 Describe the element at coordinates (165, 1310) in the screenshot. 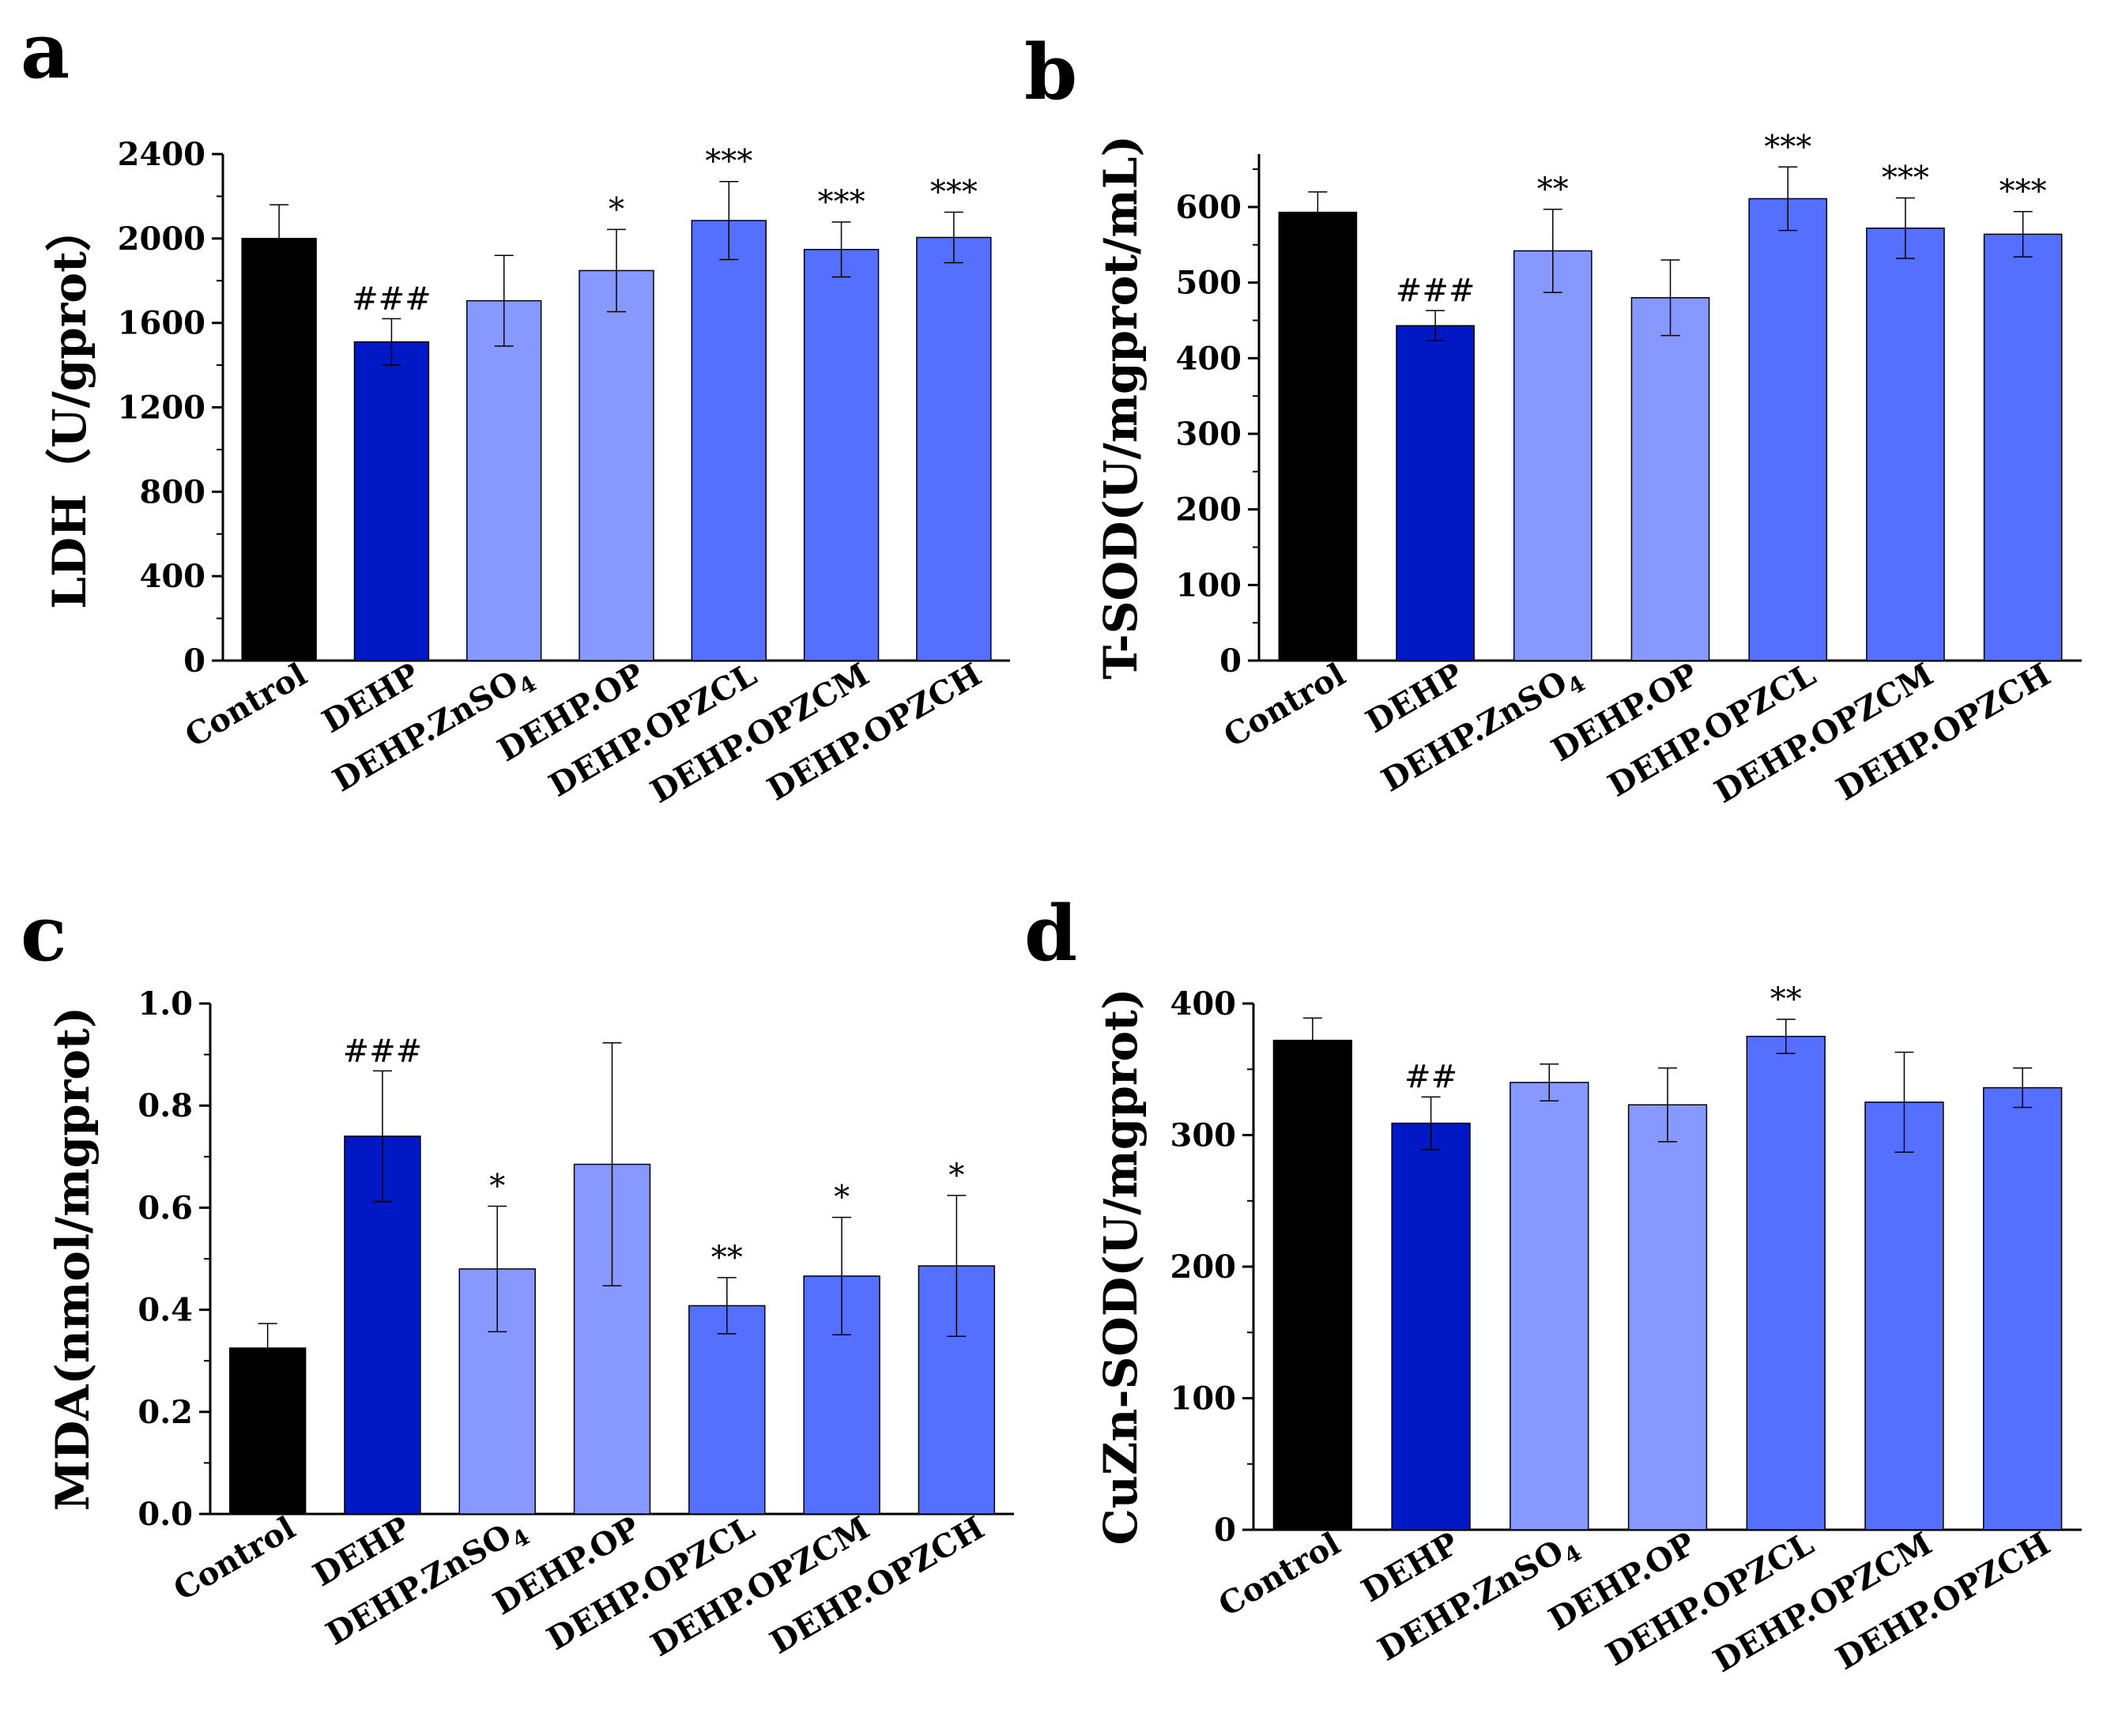

I see `y-tick-label: 0.4` at that location.